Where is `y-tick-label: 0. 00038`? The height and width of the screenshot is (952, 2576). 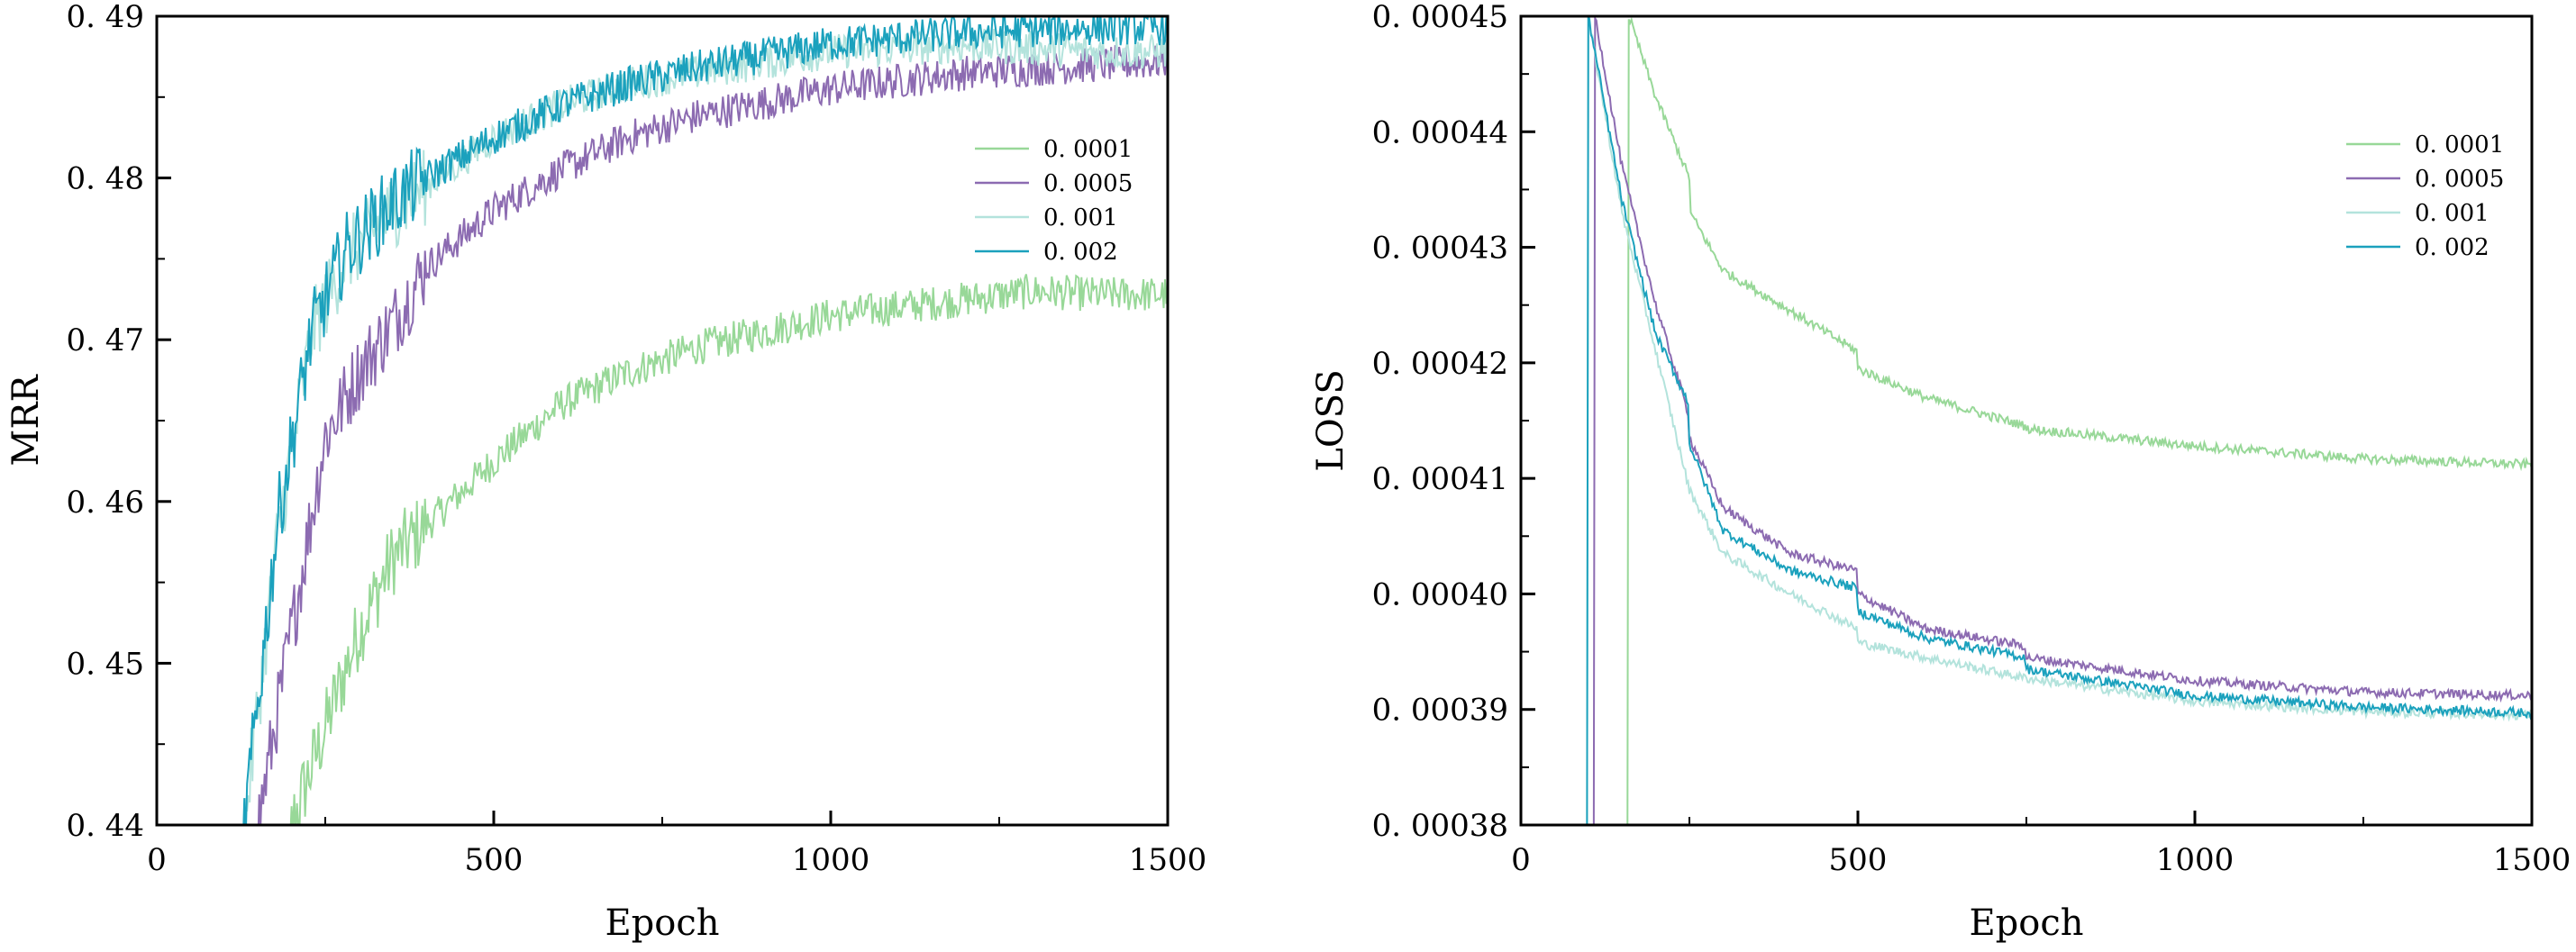
y-tick-label: 0. 00038 is located at coordinates (1440, 826).